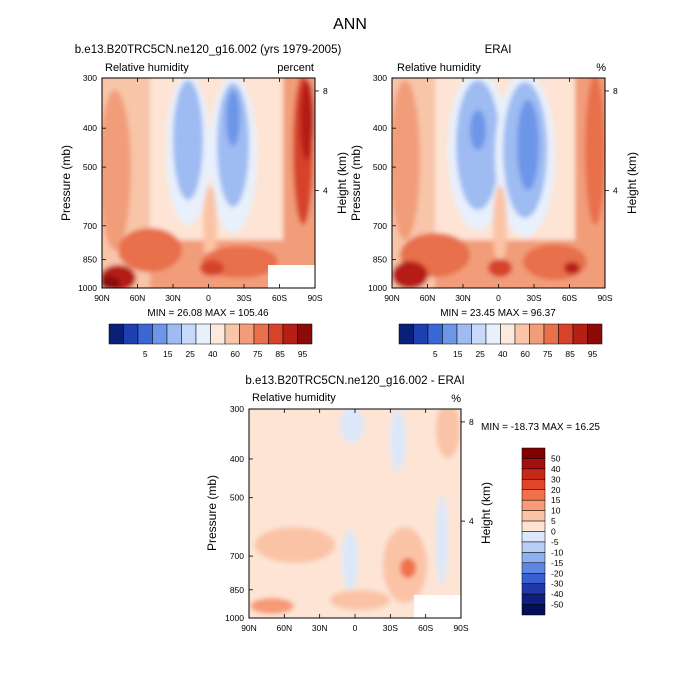 This screenshot has width=700, height=700. Describe the element at coordinates (448, 433) in the screenshot. I see `positive-anomaly-south-edge` at that location.